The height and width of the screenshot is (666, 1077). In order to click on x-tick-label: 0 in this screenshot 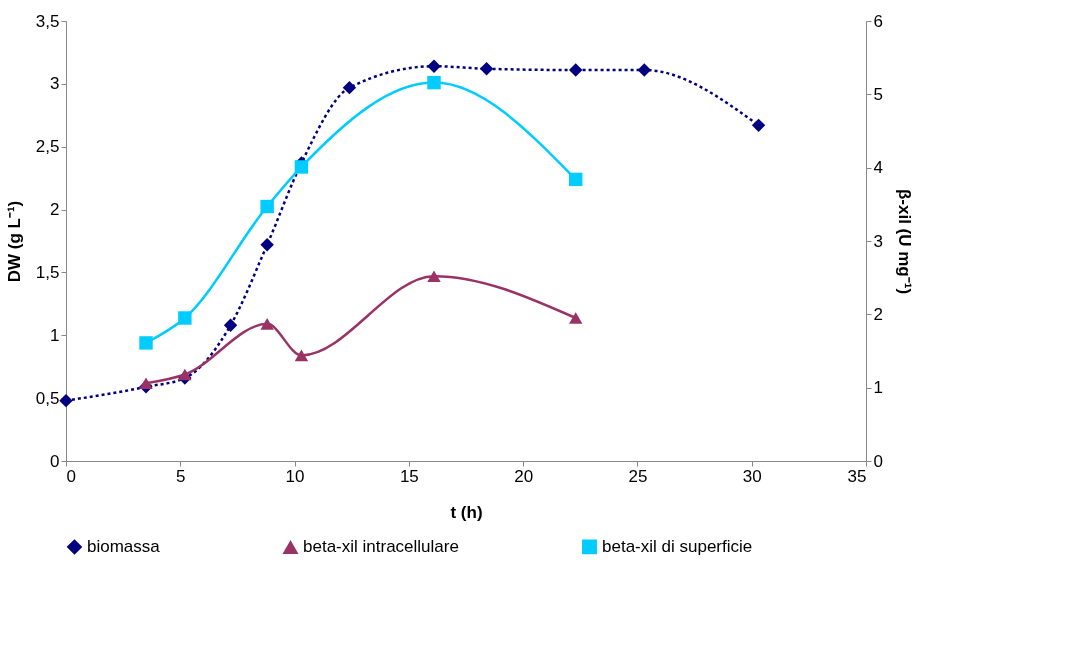, I will do `click(71, 476)`.